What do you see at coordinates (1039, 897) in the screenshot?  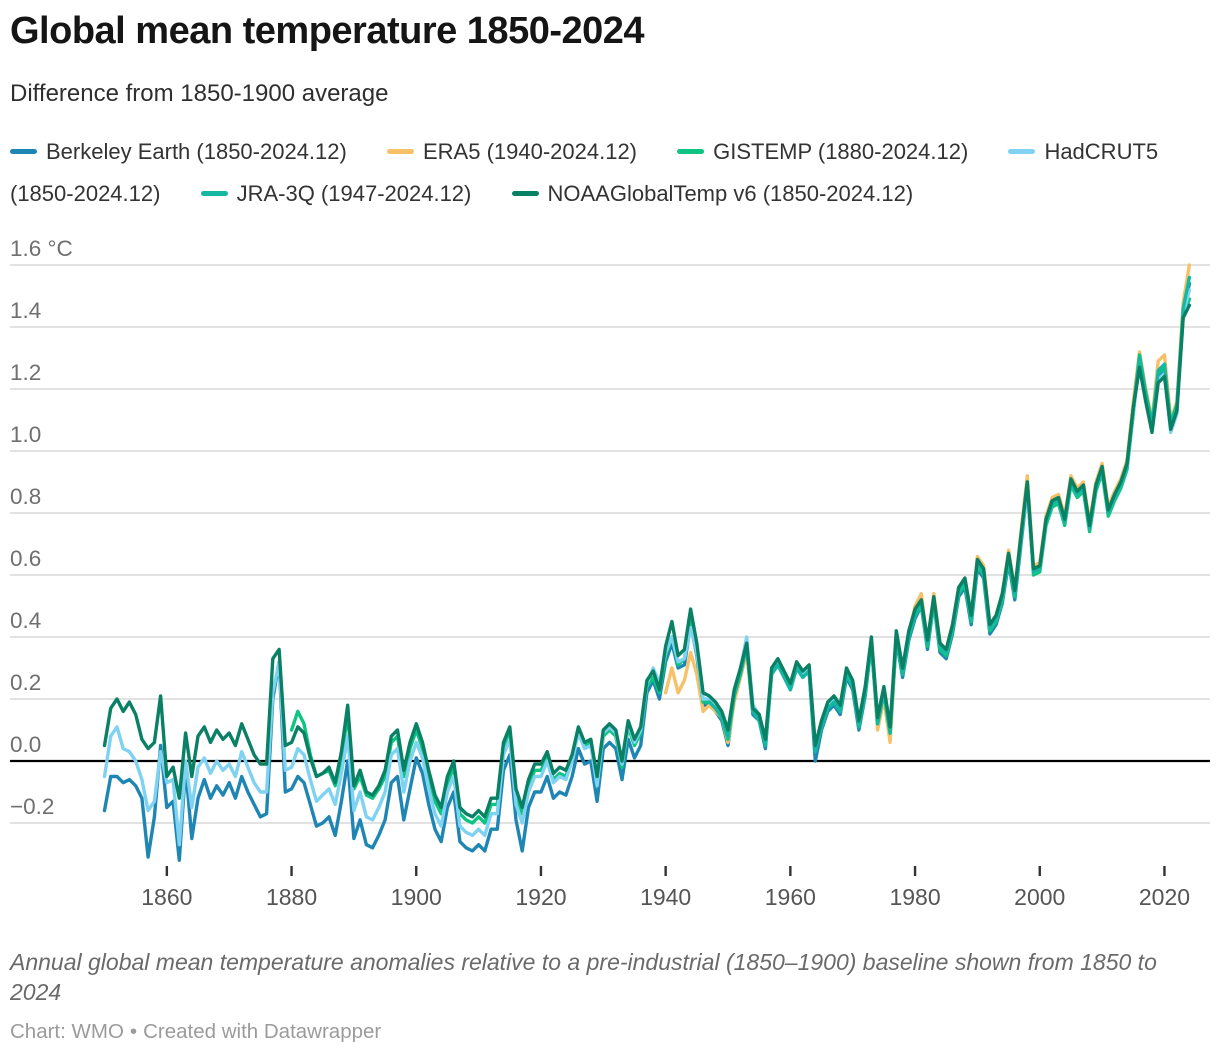 I see `x-axis-label: 2000` at bounding box center [1039, 897].